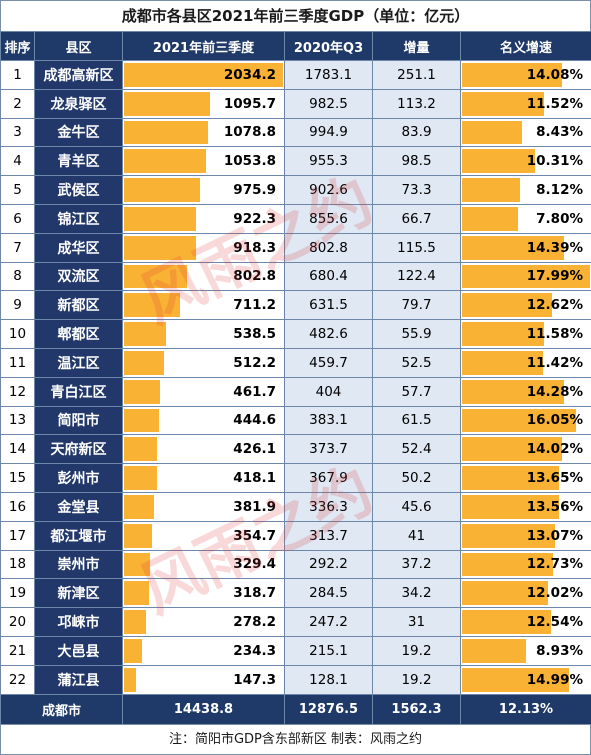  What do you see at coordinates (203, 132) in the screenshot?
I see `current-cell: 1078.8` at bounding box center [203, 132].